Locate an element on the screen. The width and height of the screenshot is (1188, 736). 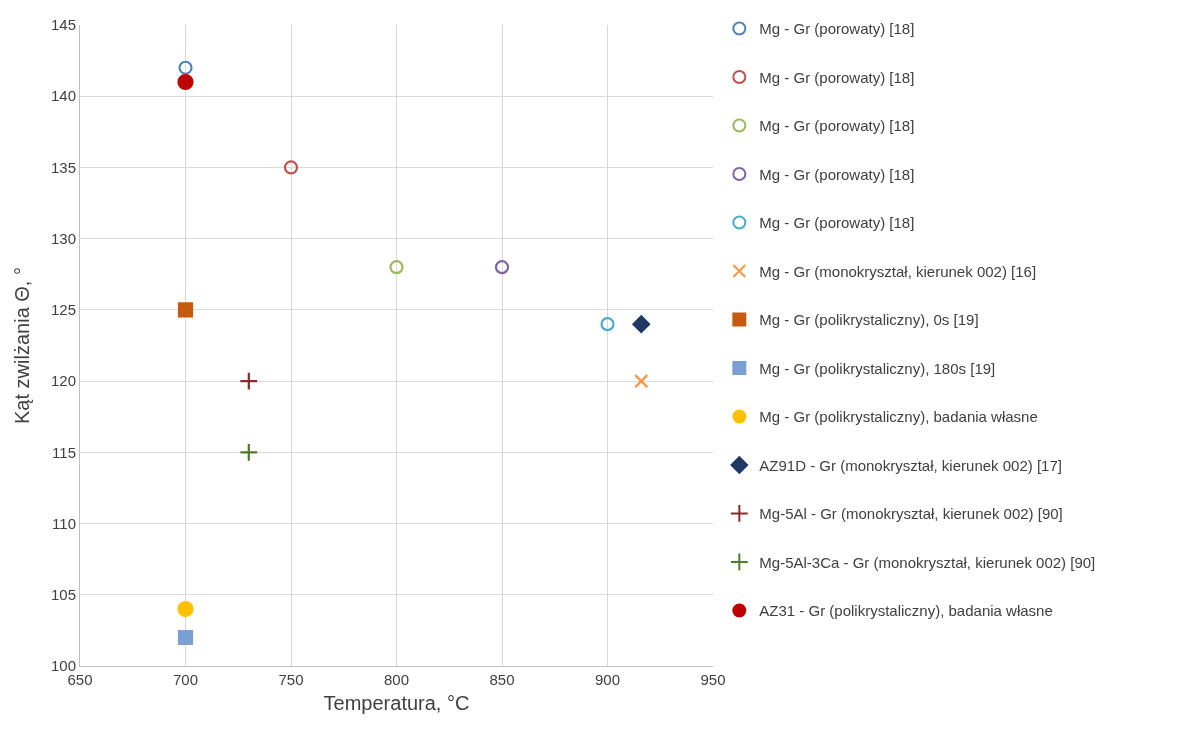
legend-label: AZ91D - Gr (monokryształ, kierunek 002) [17] is located at coordinates (910, 465).